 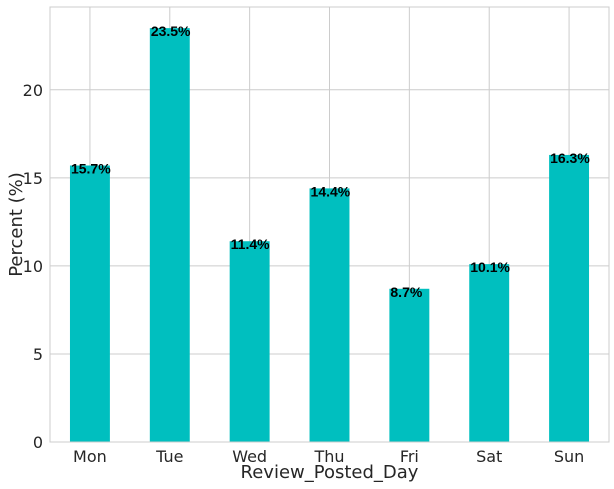 I want to click on y-tick-labels: 0 5 10 15 20, so click(x=33, y=266).